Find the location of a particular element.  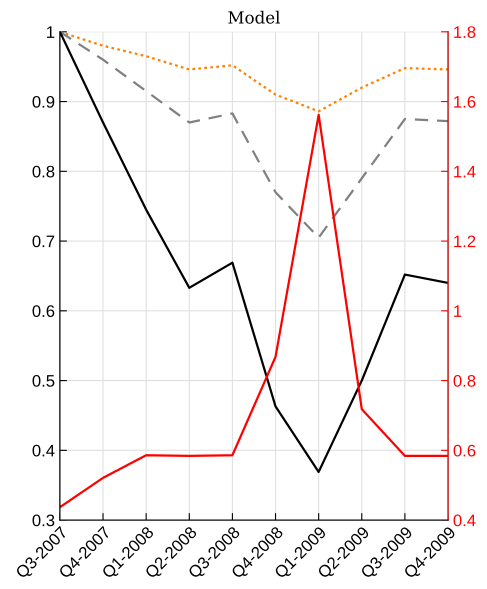

y-tick-label: 0.5 is located at coordinates (43, 380).